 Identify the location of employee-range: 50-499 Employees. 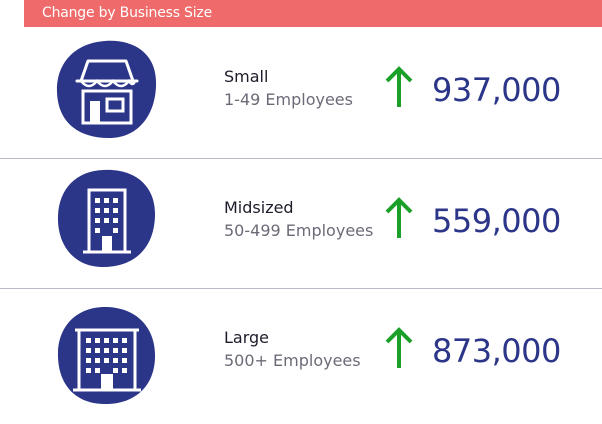
(299, 230).